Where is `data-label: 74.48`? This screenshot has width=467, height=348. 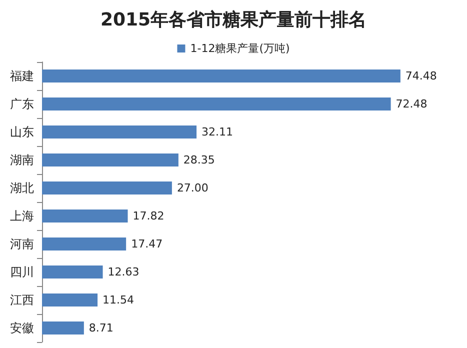
data-label: 74.48 is located at coordinates (421, 76).